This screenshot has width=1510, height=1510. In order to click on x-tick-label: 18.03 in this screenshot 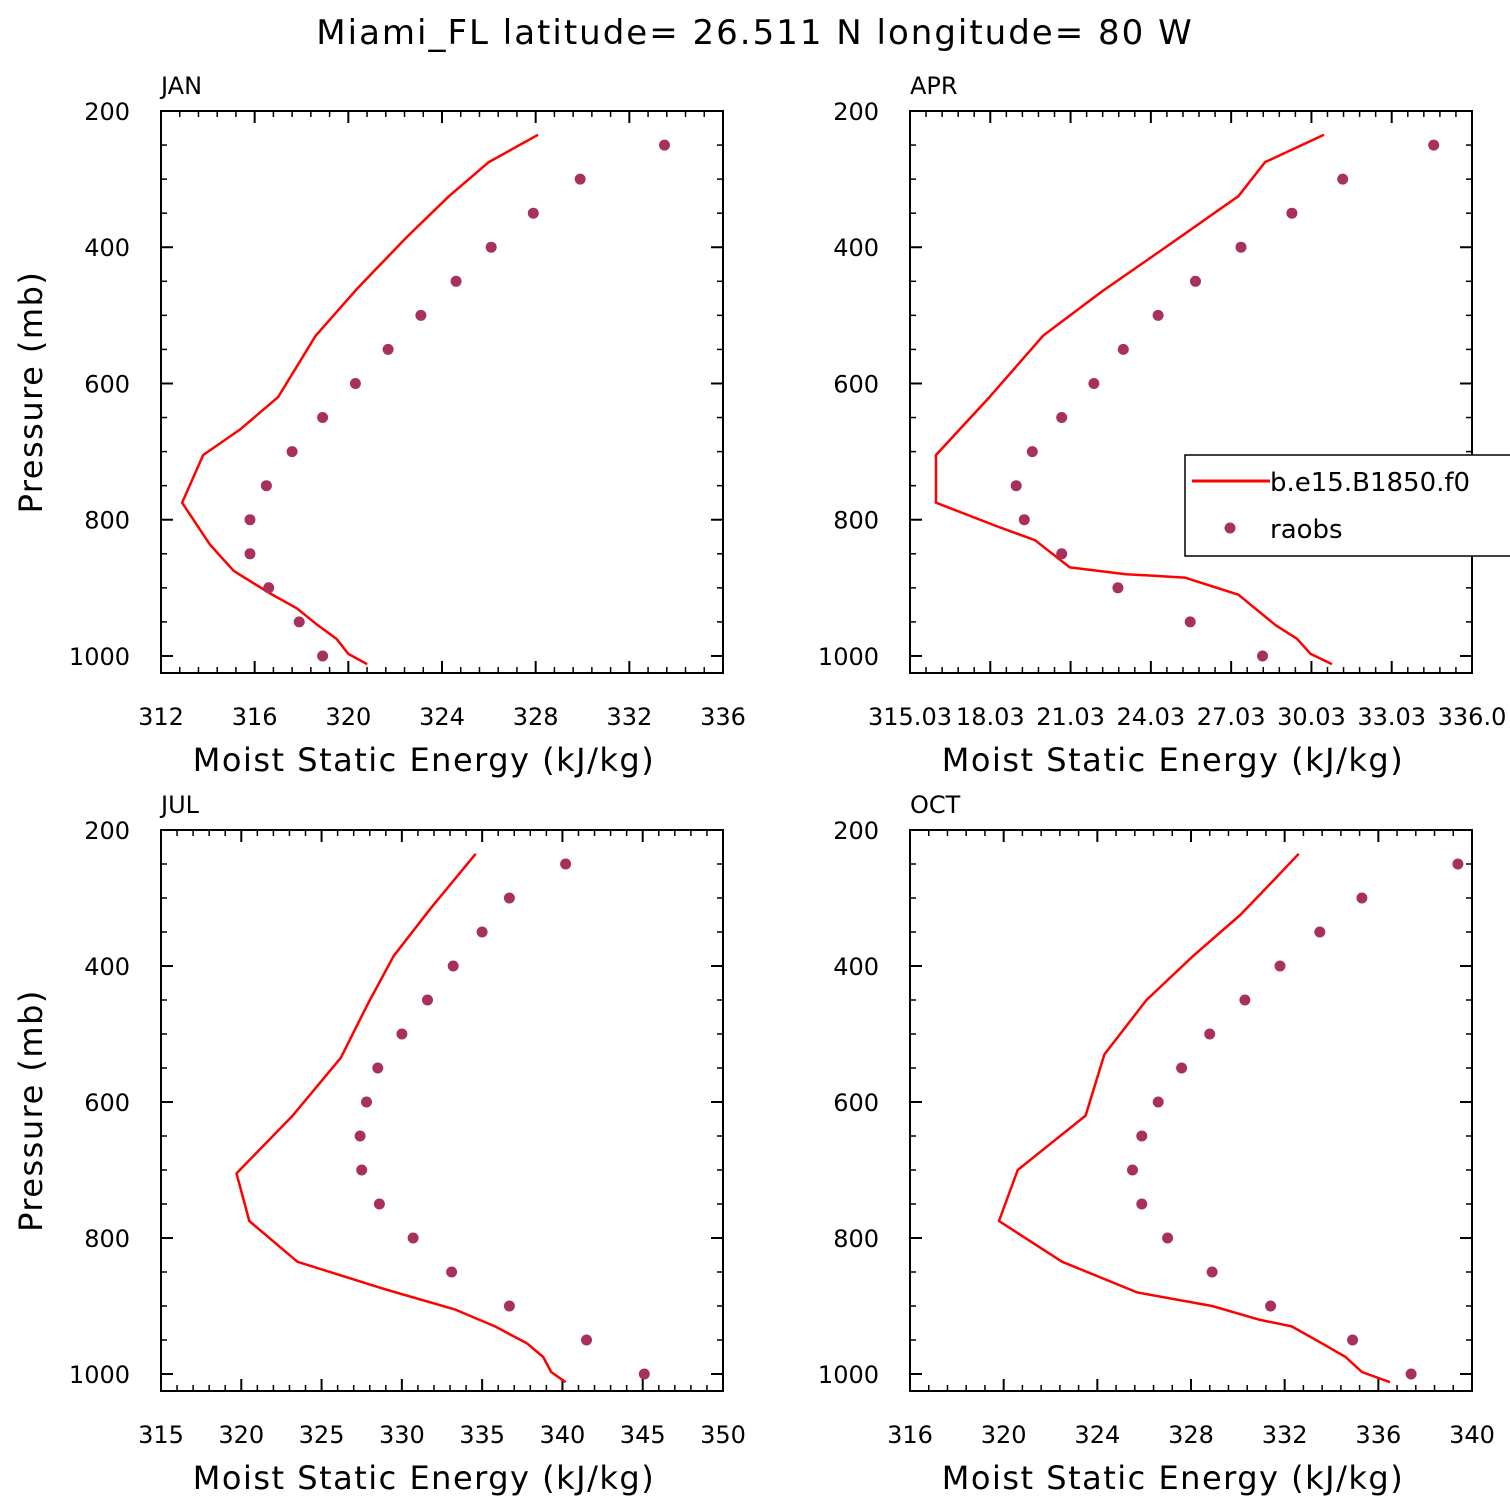, I will do `click(990, 717)`.